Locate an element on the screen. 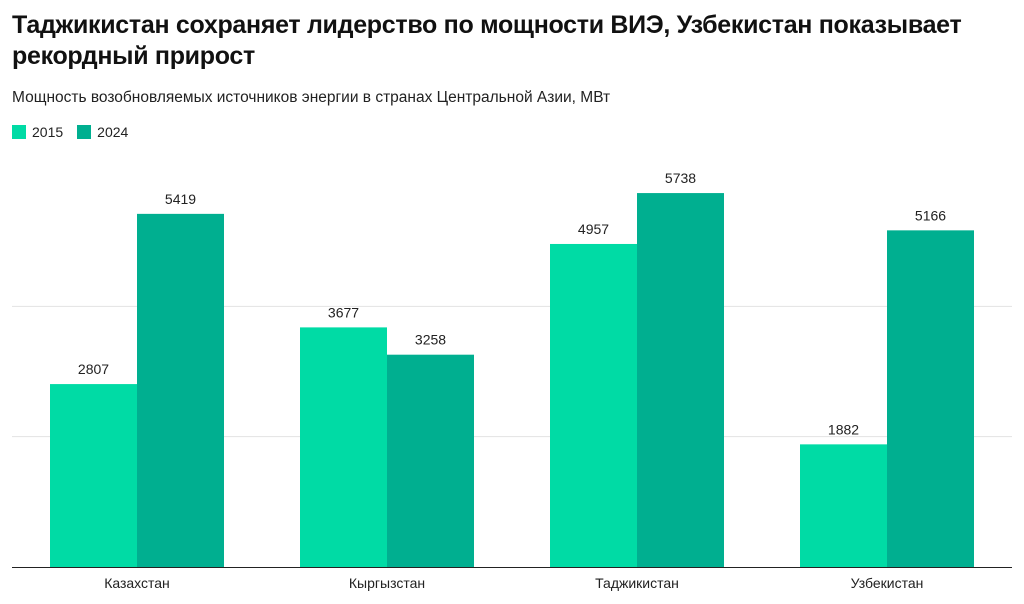  legend-swatch-2015 is located at coordinates (19, 132).